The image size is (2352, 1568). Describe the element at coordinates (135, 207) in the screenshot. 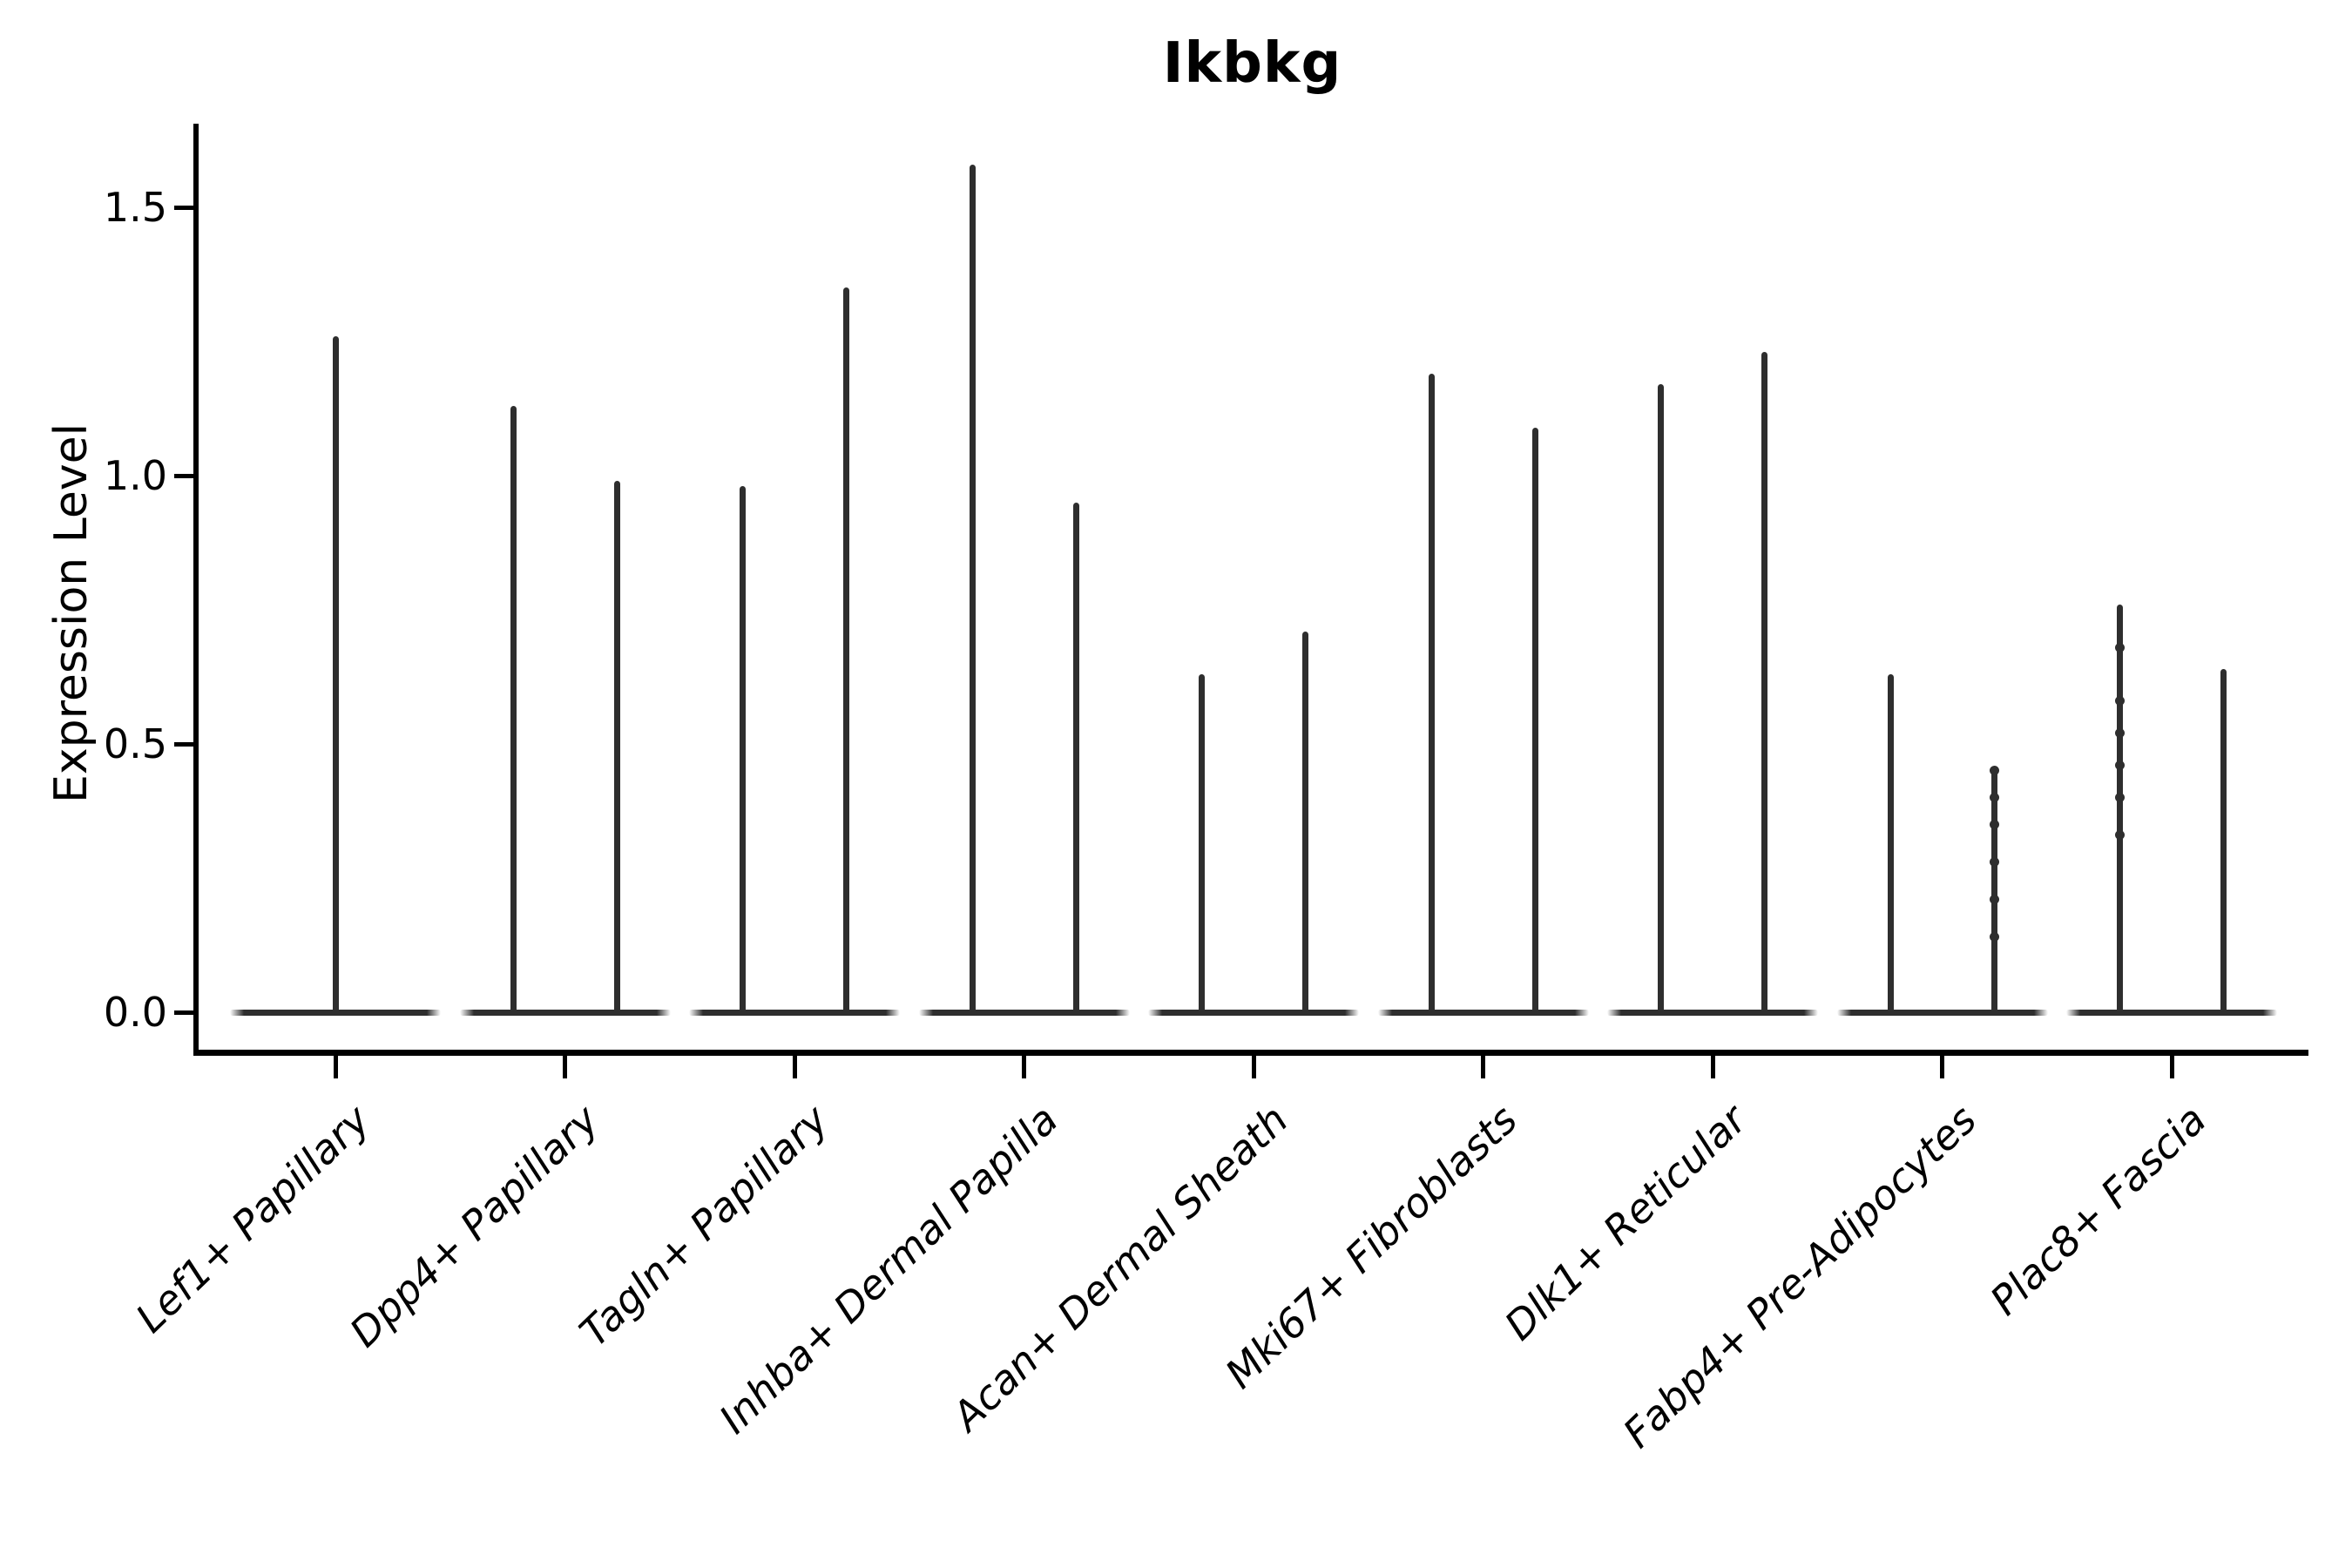

I see `y-tick-label: 1.5` at that location.